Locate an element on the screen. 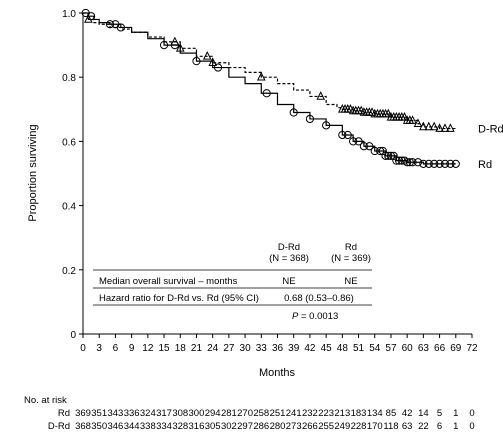 The width and height of the screenshot is (503, 446). risk-value-d-rd: 228 is located at coordinates (359, 426).